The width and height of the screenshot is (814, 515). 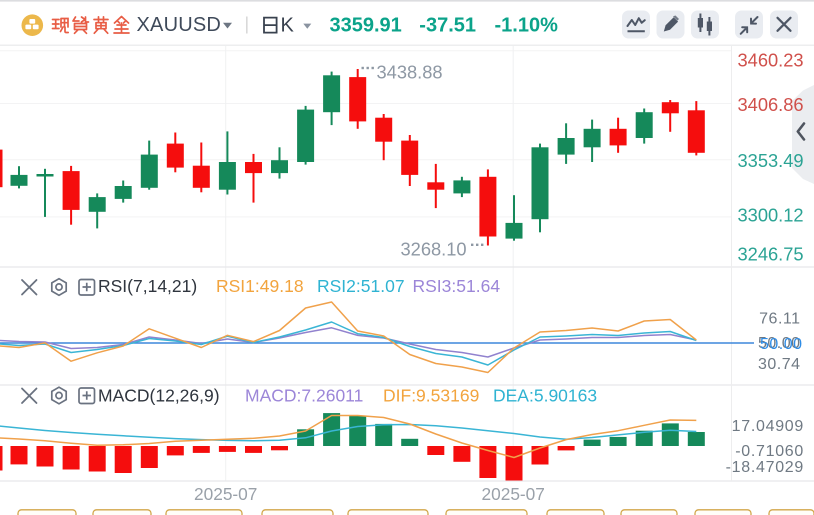 I want to click on svg-text: 3359.91, so click(x=366, y=26).